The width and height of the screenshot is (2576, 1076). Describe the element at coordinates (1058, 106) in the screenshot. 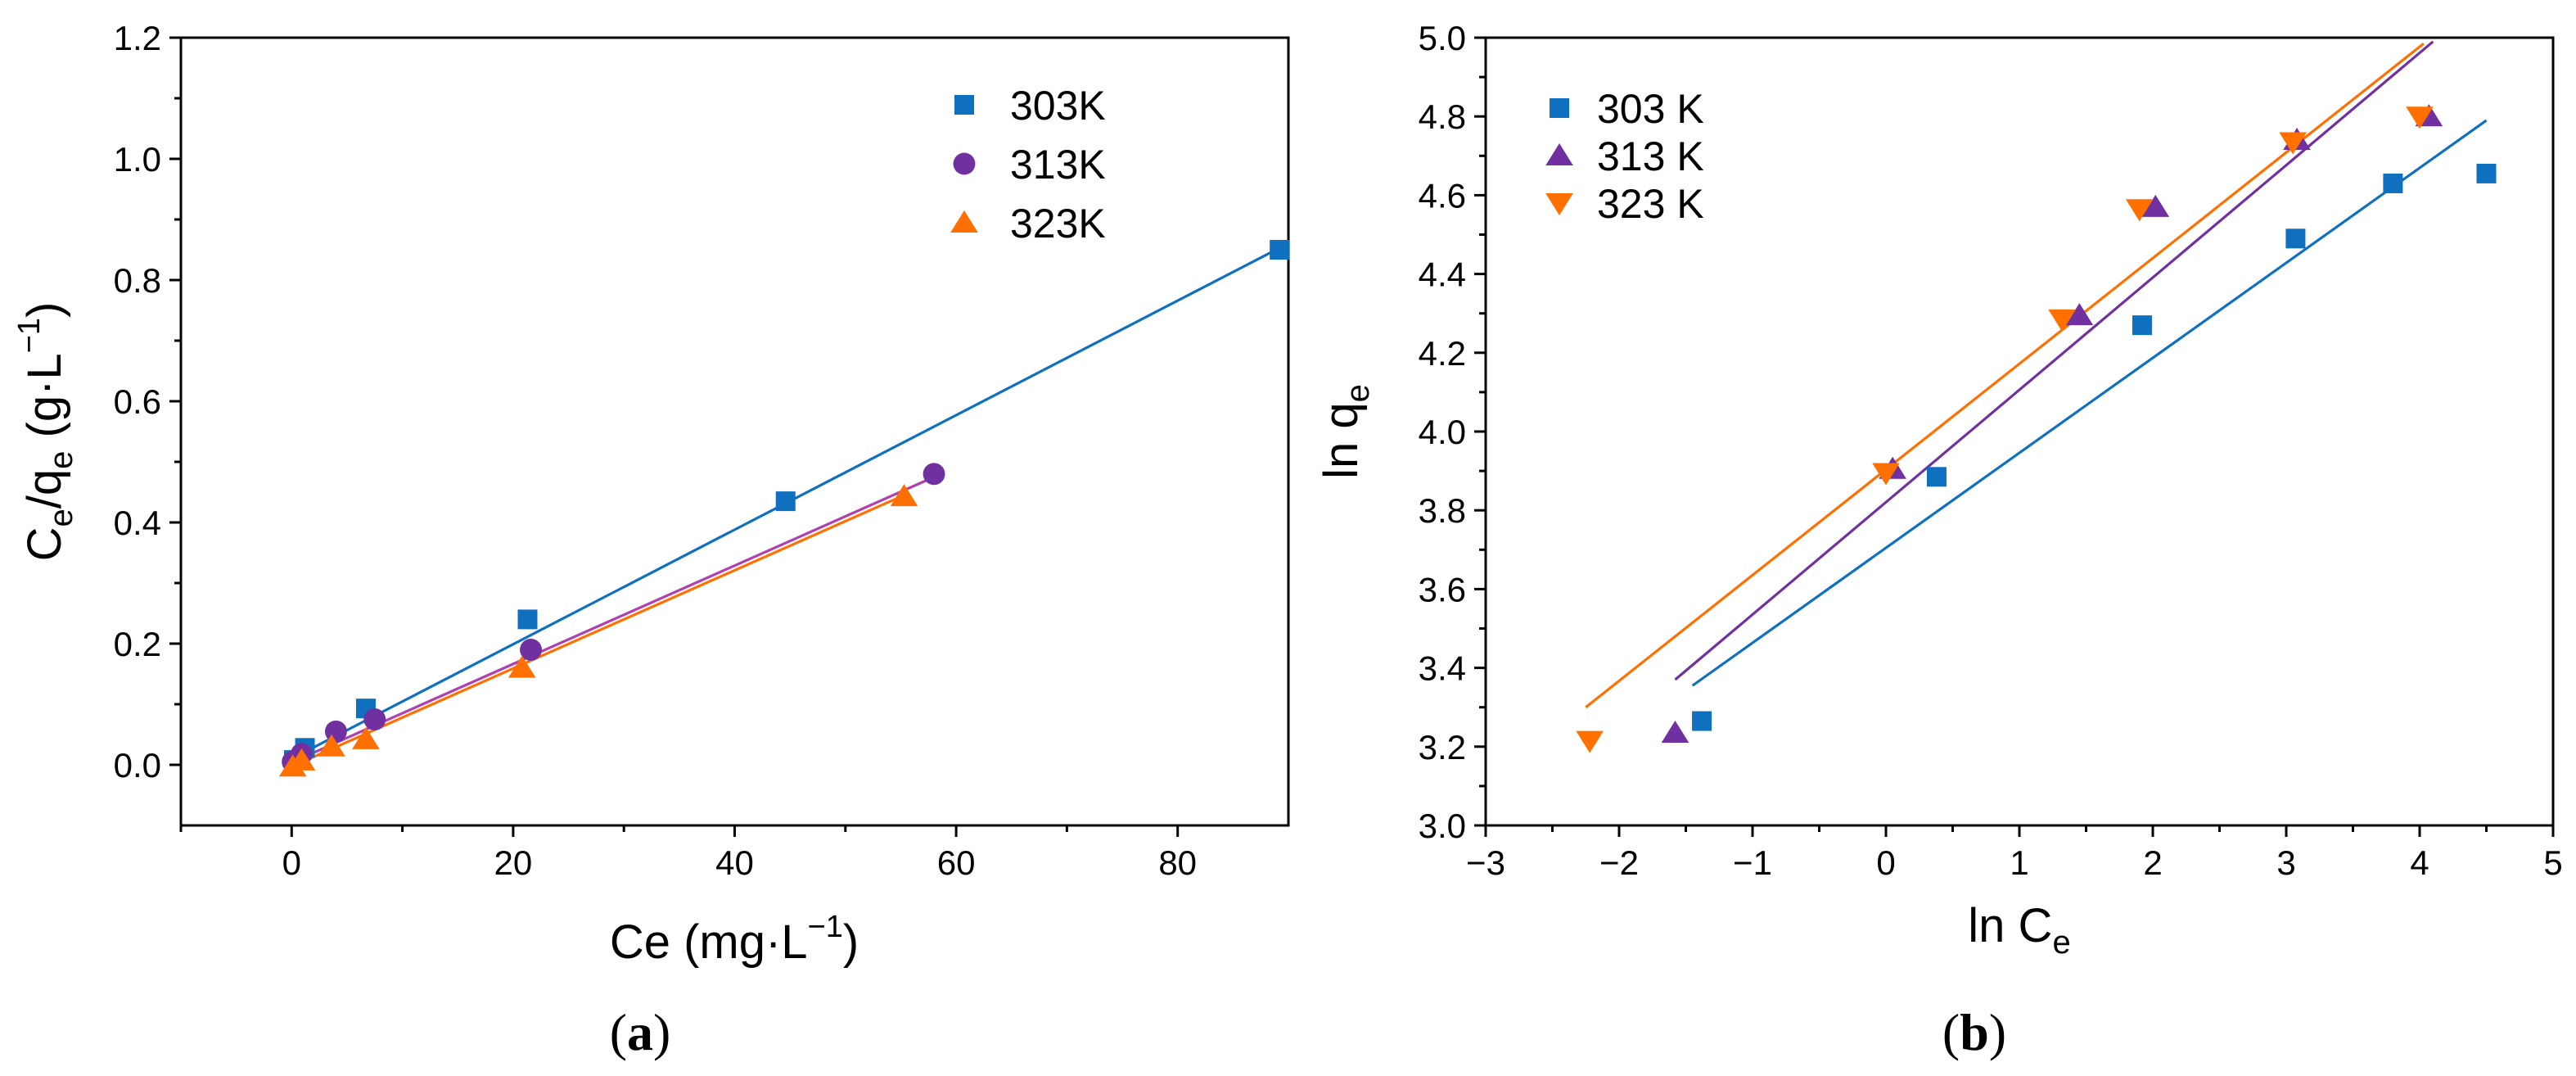

I see `legend-label: 303K` at that location.